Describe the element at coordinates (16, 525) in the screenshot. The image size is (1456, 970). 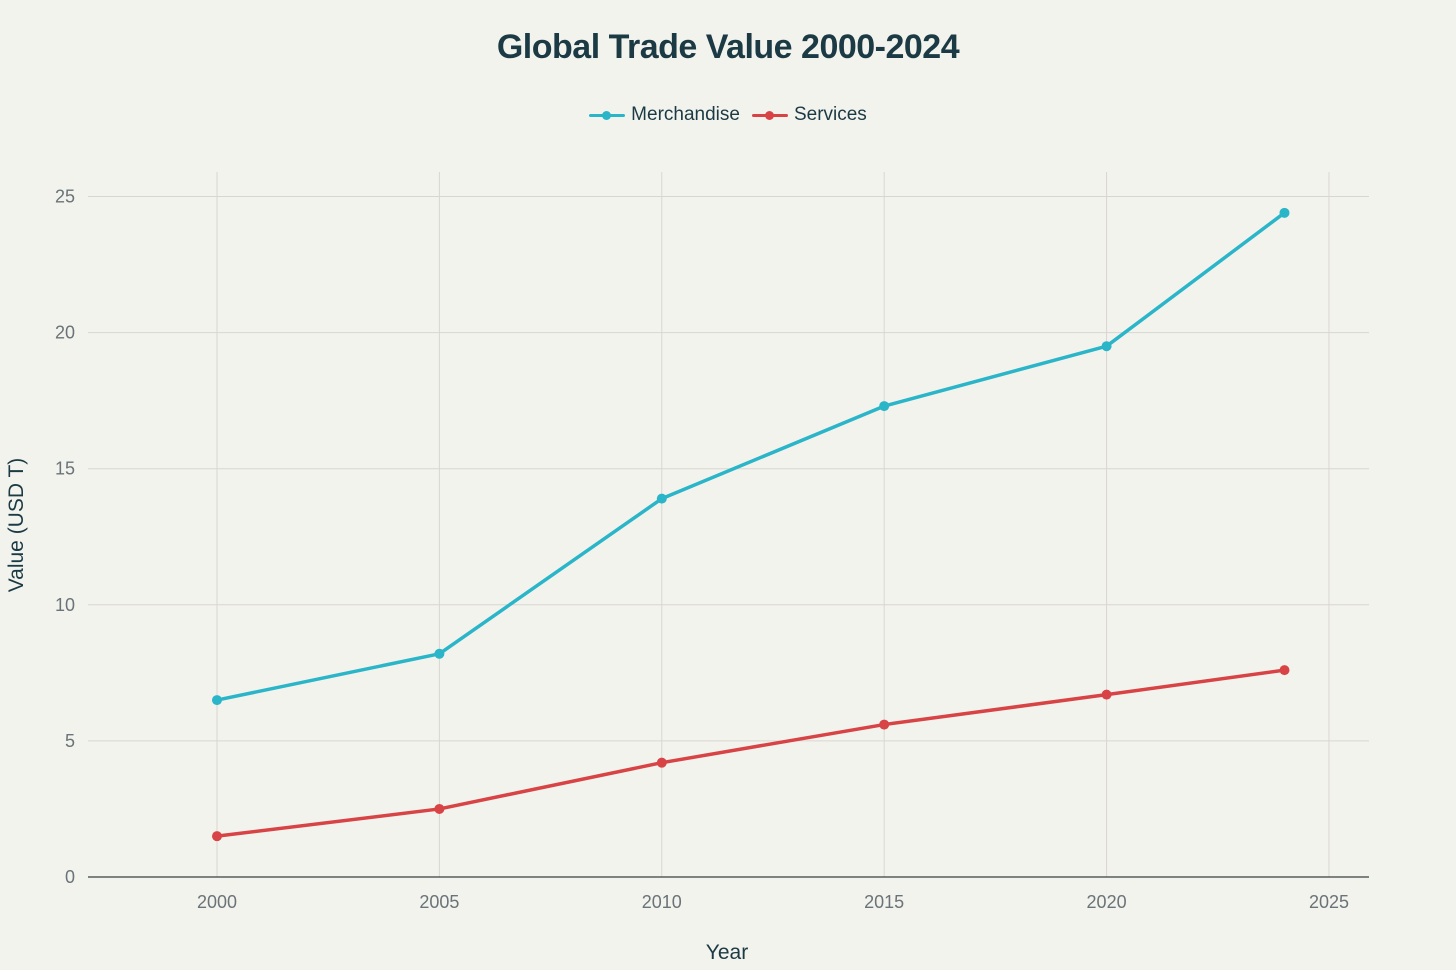
I see `y-axis-title: Value (USD T)` at that location.